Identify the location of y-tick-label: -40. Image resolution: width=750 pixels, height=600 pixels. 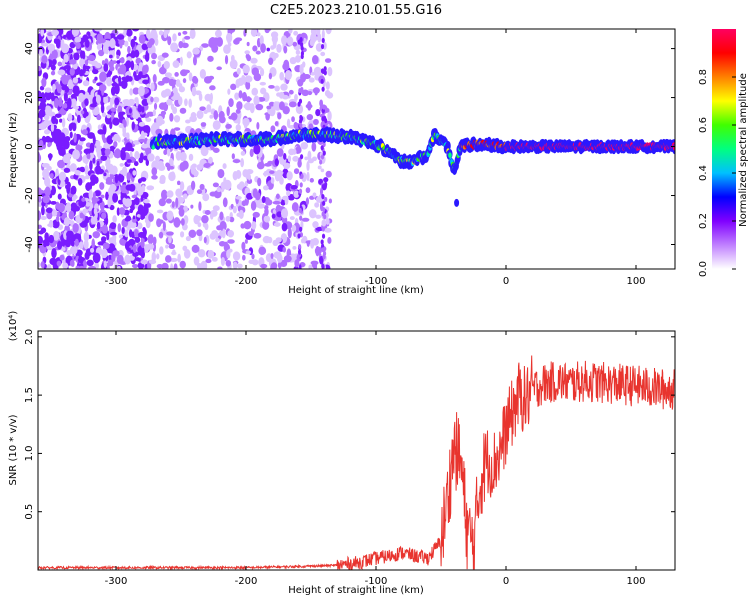
(29, 244).